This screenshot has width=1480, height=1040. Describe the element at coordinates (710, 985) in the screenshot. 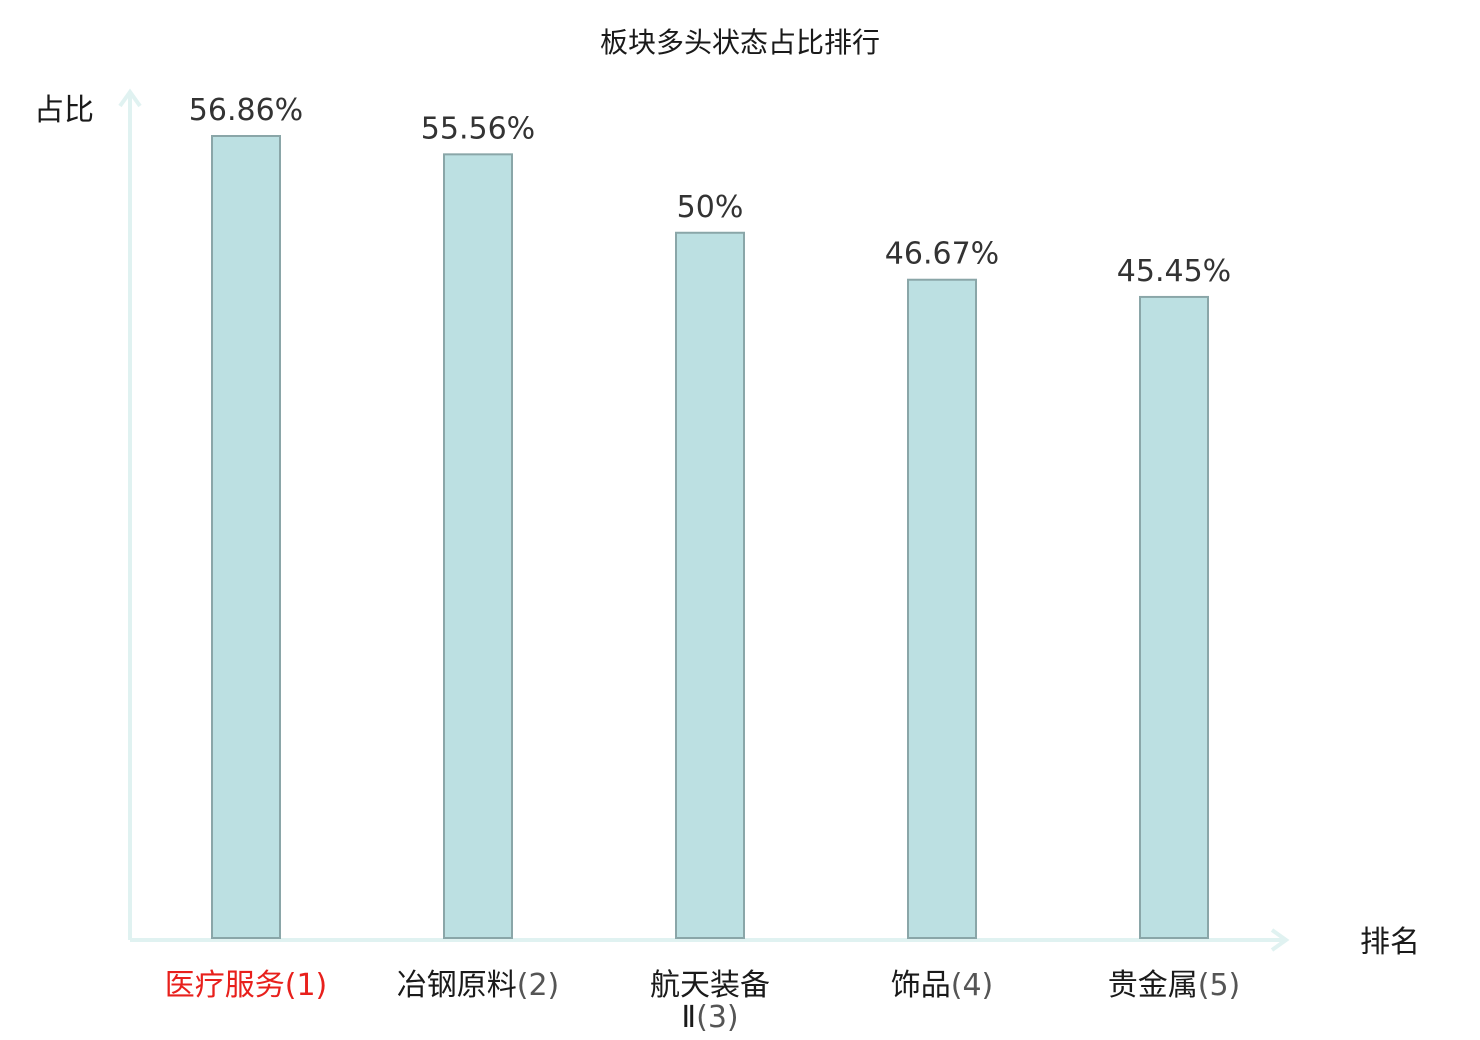

I see `category-label-3-line-1: 航天装备` at that location.